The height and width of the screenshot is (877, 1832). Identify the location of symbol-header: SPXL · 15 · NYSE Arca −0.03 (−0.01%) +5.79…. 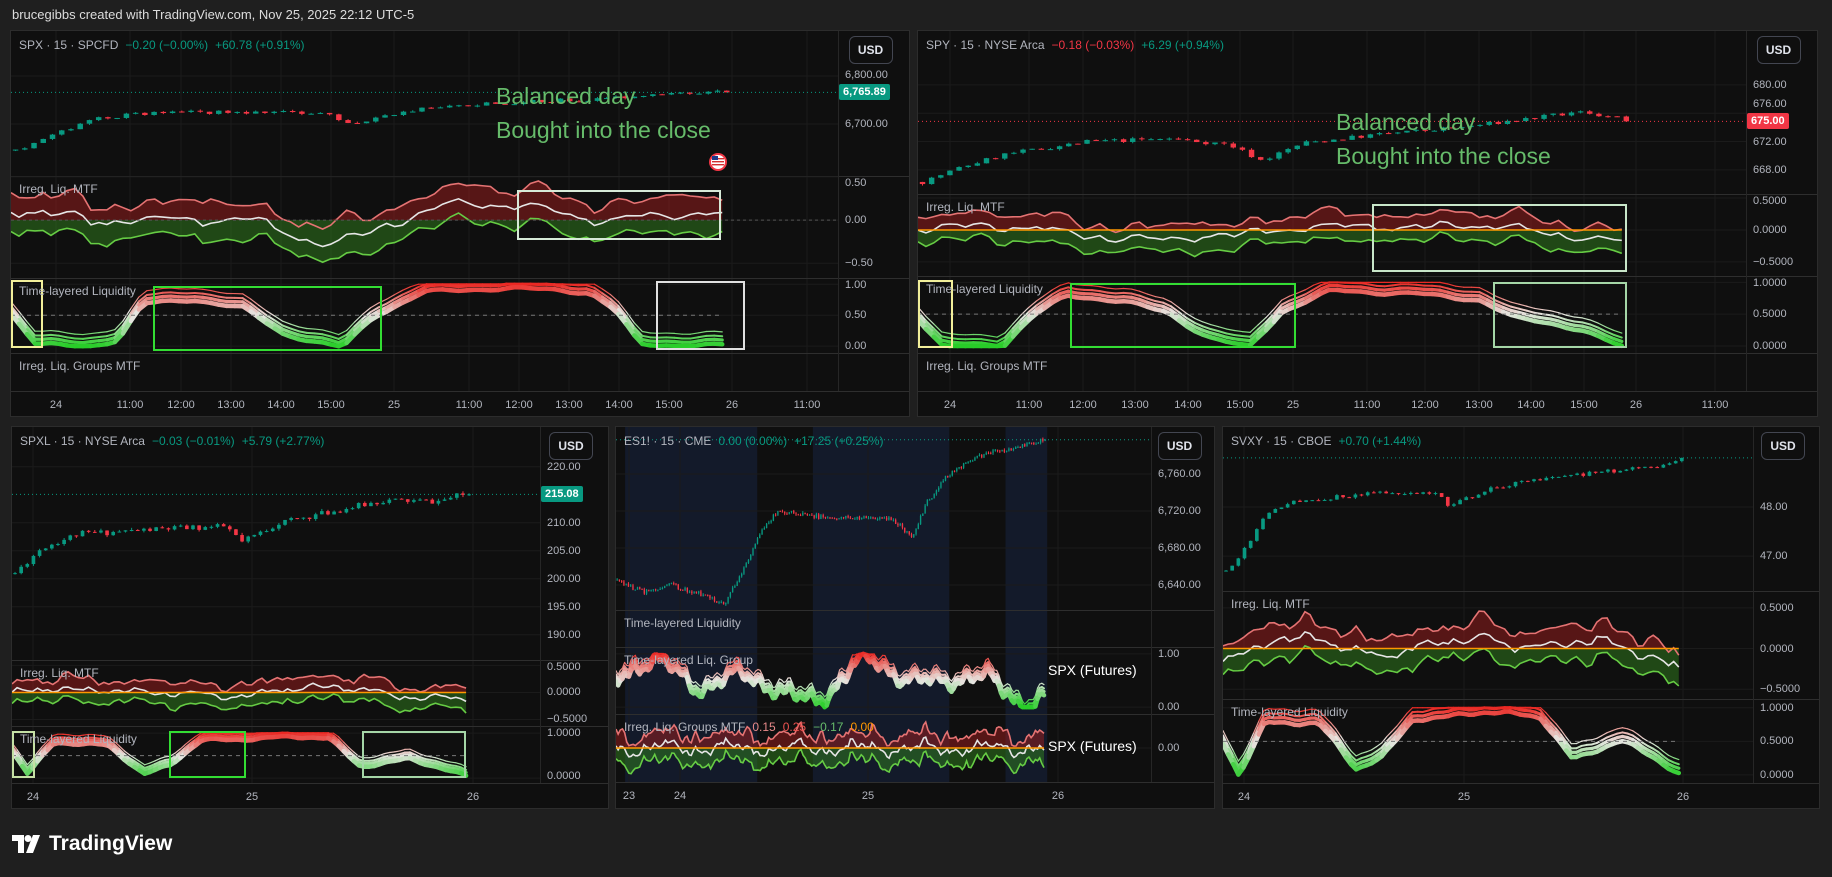
(175, 441).